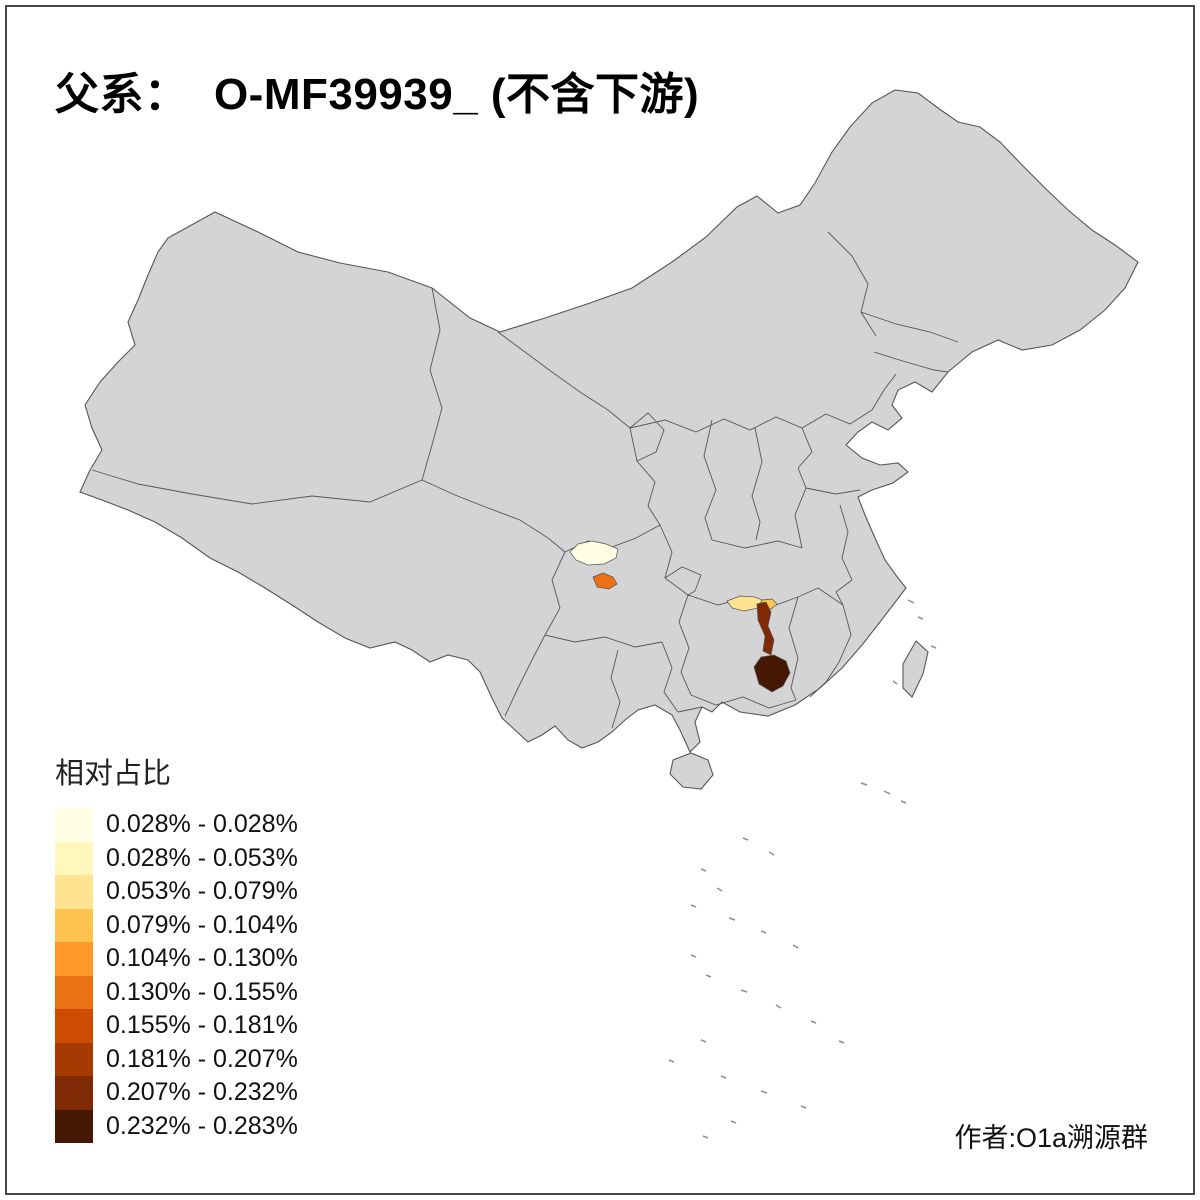 The height and width of the screenshot is (1200, 1200). Describe the element at coordinates (113, 774) in the screenshot. I see `legend-title: 相对占比` at that location.